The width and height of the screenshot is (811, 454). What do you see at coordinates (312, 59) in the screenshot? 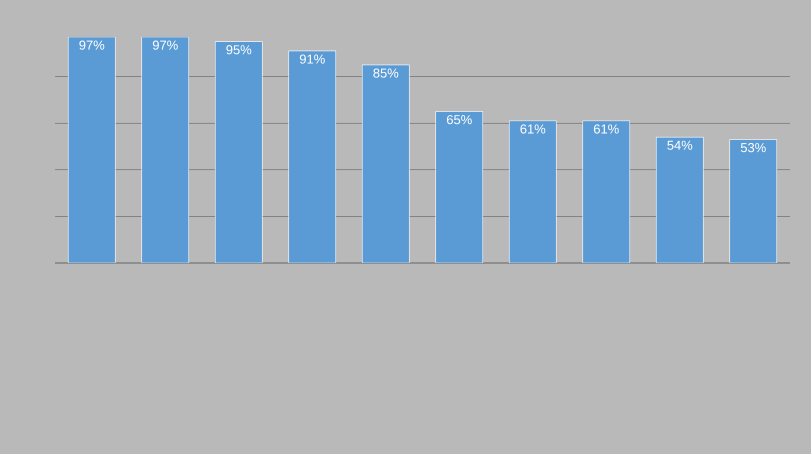
I see `data-label: 91%` at bounding box center [312, 59].